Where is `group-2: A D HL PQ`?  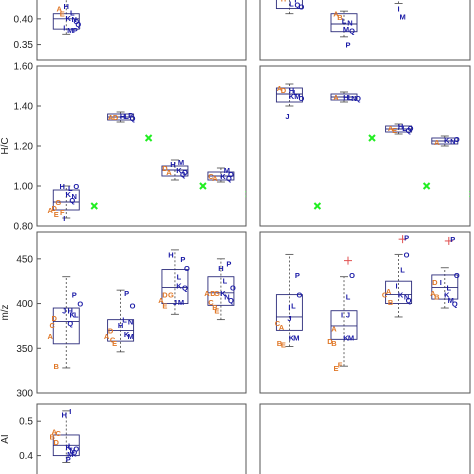
group-2: A D HL PQ is located at coordinates (130, 126).